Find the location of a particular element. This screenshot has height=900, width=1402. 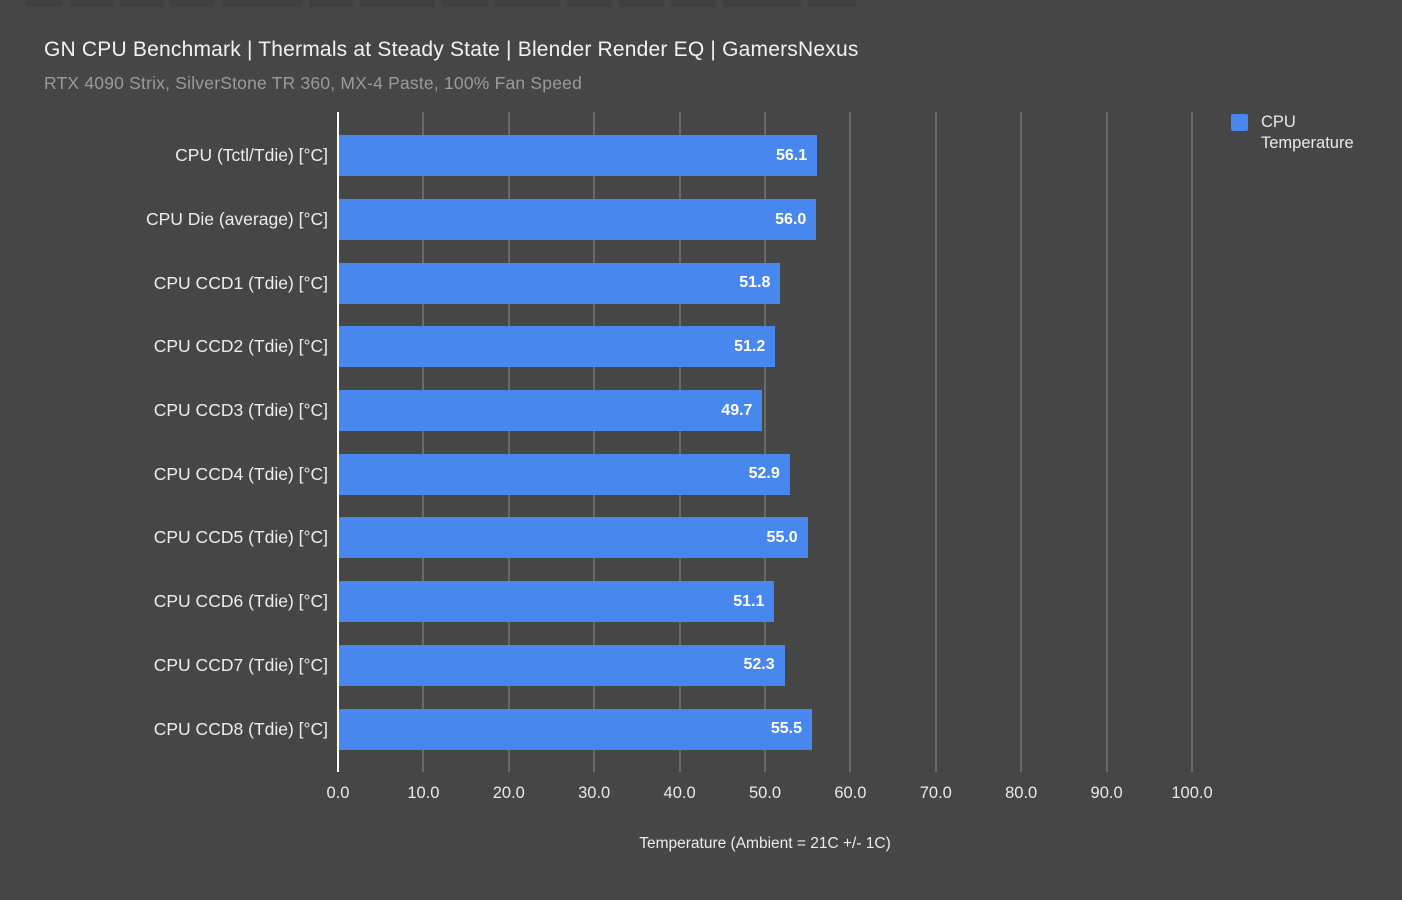

category-label: CPU CCD6 (Tdie) [°C] is located at coordinates (240, 601).